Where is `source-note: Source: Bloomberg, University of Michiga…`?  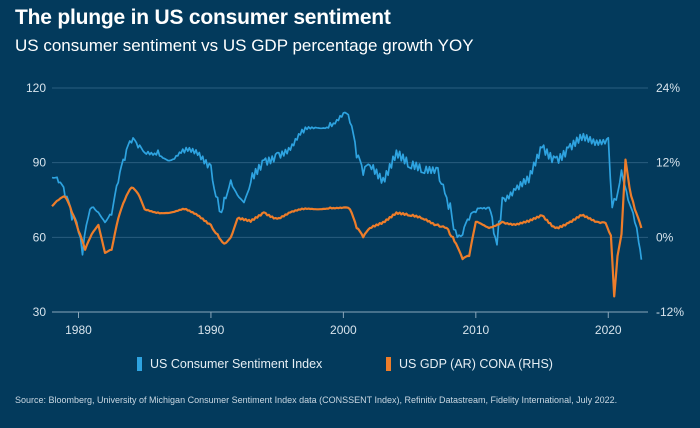
source-note: Source: Bloomberg, University of Michiga… is located at coordinates (316, 400).